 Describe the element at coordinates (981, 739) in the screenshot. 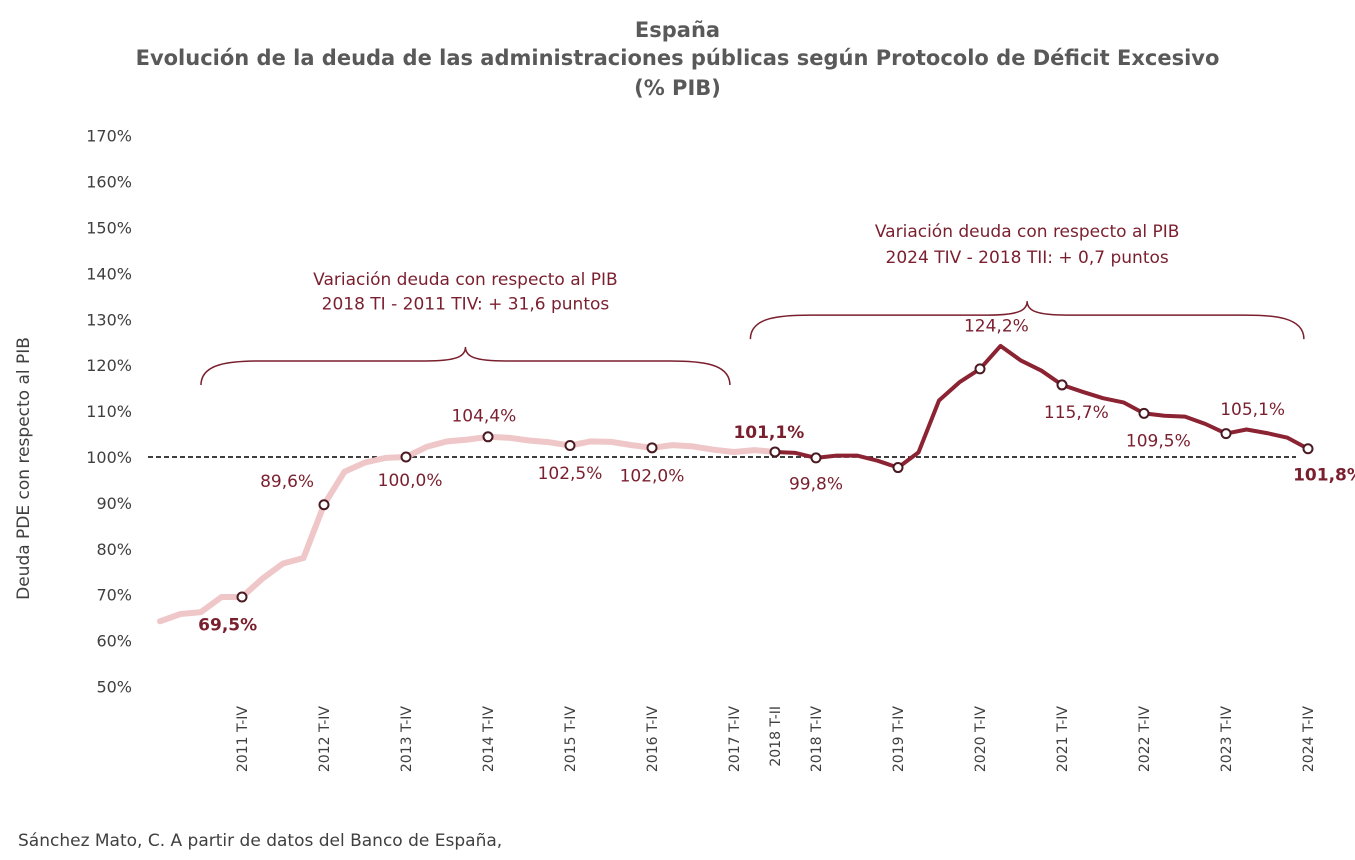

I see `x-tick-label: 2020 T-IV` at that location.